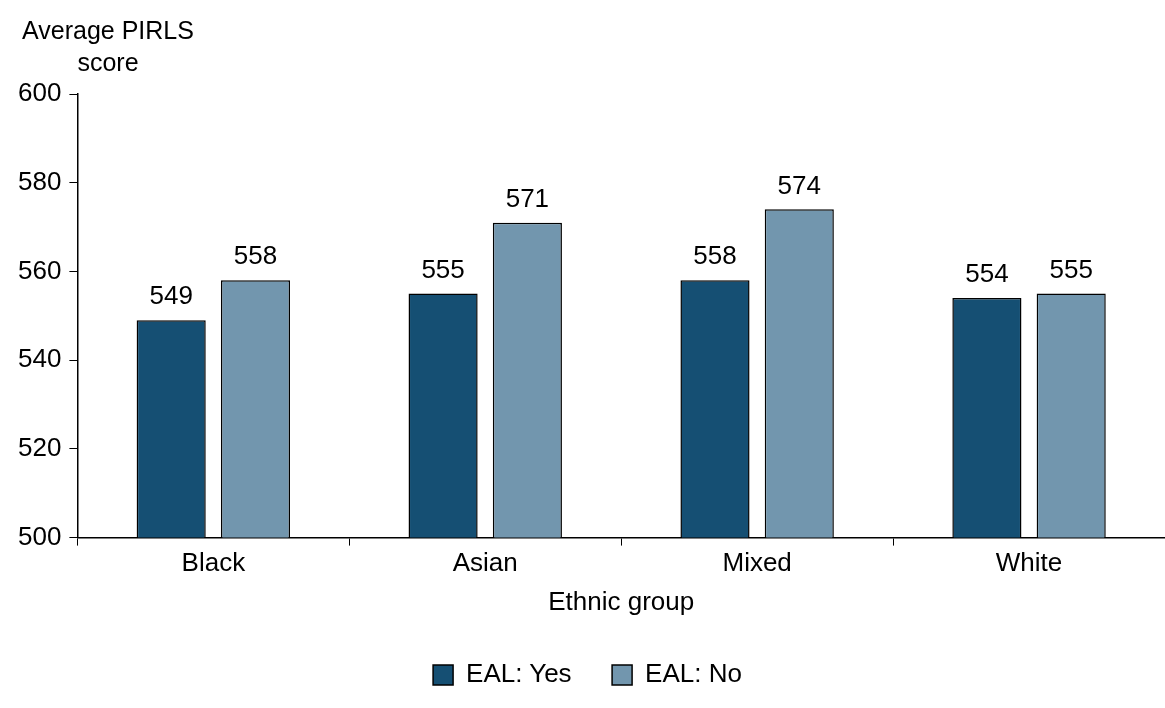 This screenshot has width=1165, height=708. What do you see at coordinates (621, 600) in the screenshot?
I see `x-axis-title: Ethnic group` at bounding box center [621, 600].